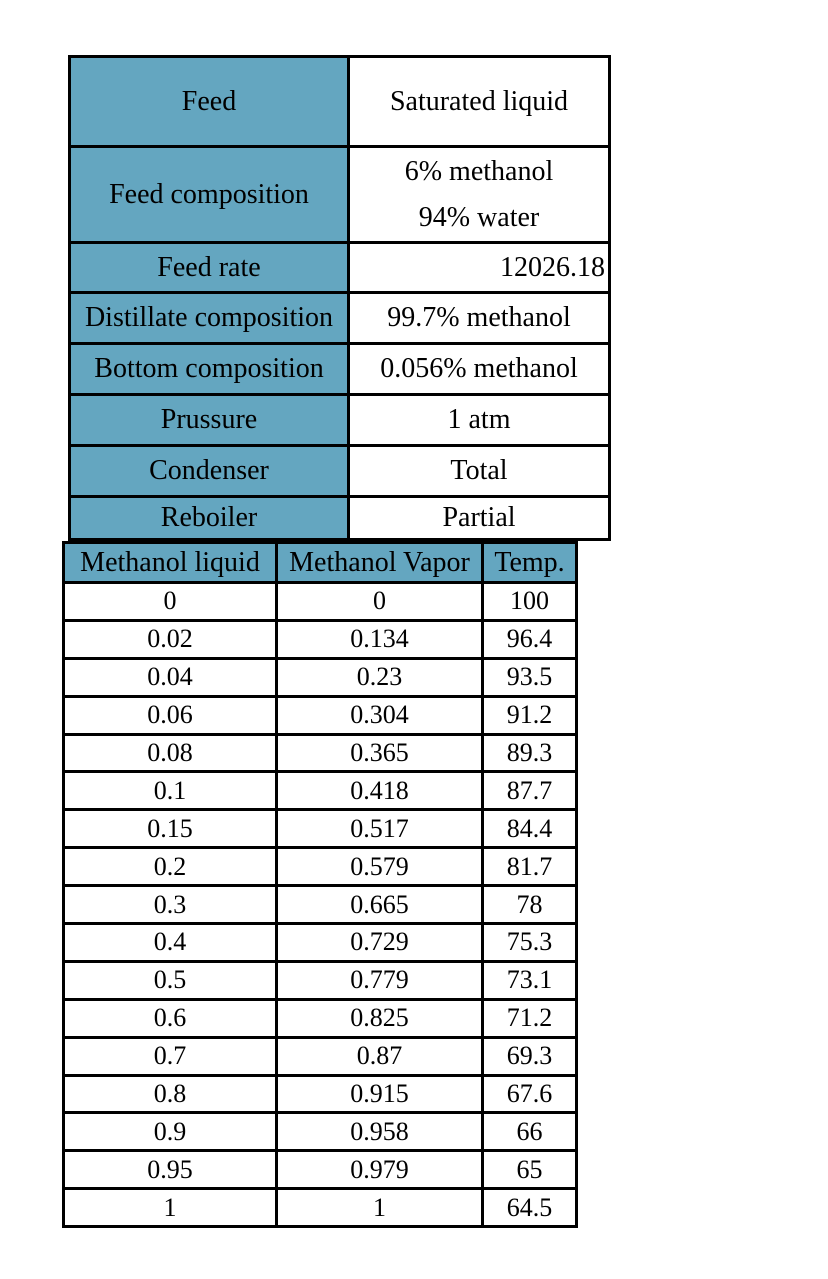 This screenshot has width=828, height=1279. I want to click on spec-row-distillate-composition: Distillate composition 99.7% methanol, so click(339, 318).